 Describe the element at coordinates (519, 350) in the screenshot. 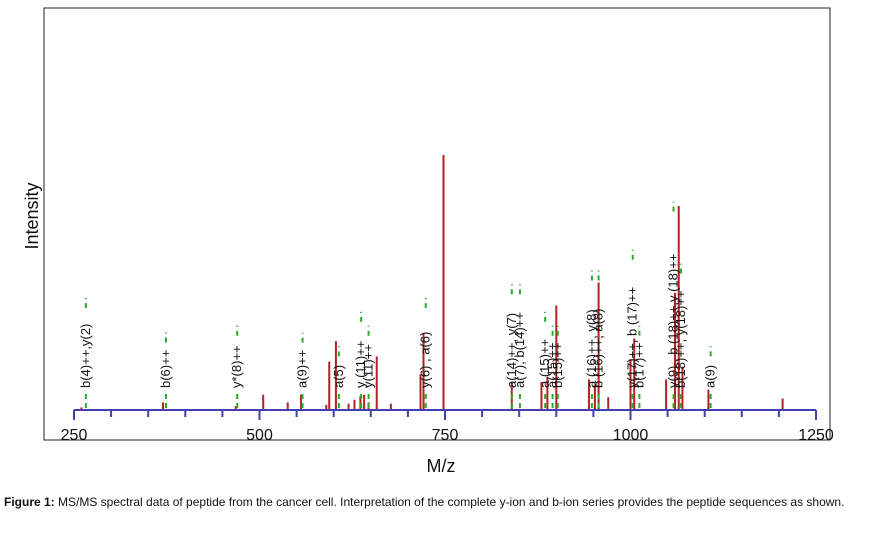

I see `annotation-label-9: a(7), b(14)++` at that location.